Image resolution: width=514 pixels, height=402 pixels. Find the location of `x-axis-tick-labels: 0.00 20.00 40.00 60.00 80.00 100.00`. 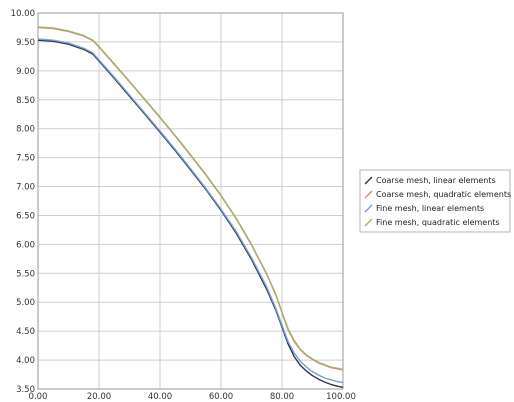

x-axis-tick-labels: 0.00 20.00 40.00 60.00 80.00 100.00 is located at coordinates (192, 397).